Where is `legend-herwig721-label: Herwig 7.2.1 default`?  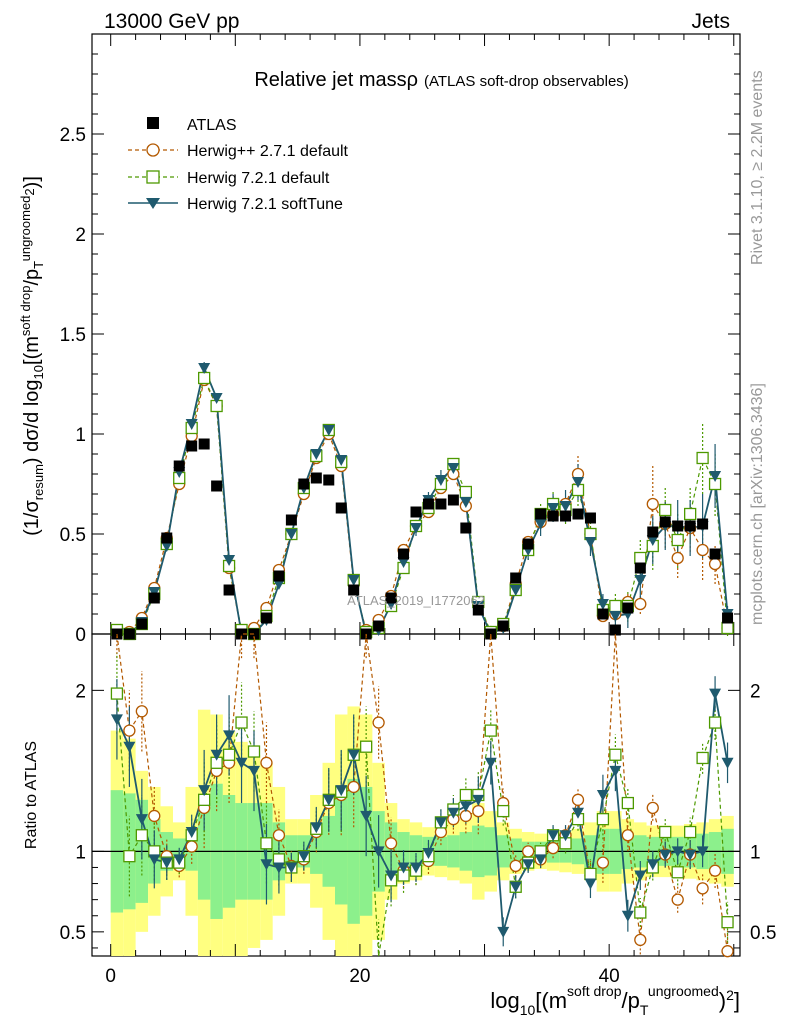 legend-herwig721-label: Herwig 7.2.1 default is located at coordinates (258, 178).